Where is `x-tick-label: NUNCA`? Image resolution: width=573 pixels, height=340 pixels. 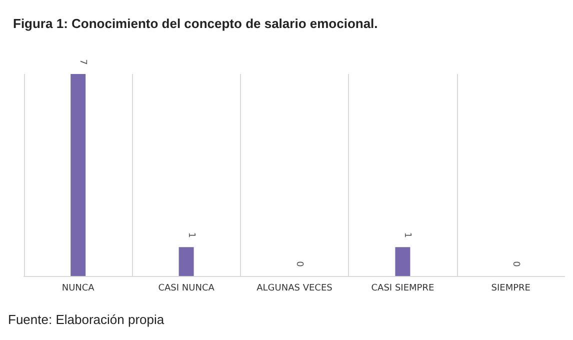
x-tick-label: NUNCA is located at coordinates (79, 289).